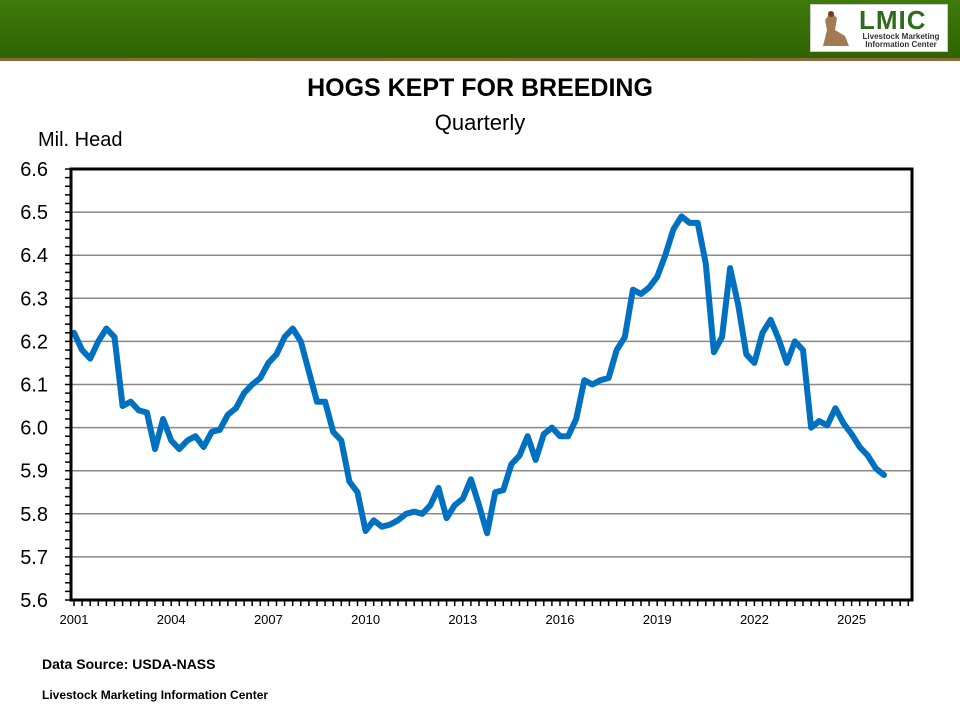 The height and width of the screenshot is (720, 960). I want to click on y-tick-label: 6.5, so click(34, 213).